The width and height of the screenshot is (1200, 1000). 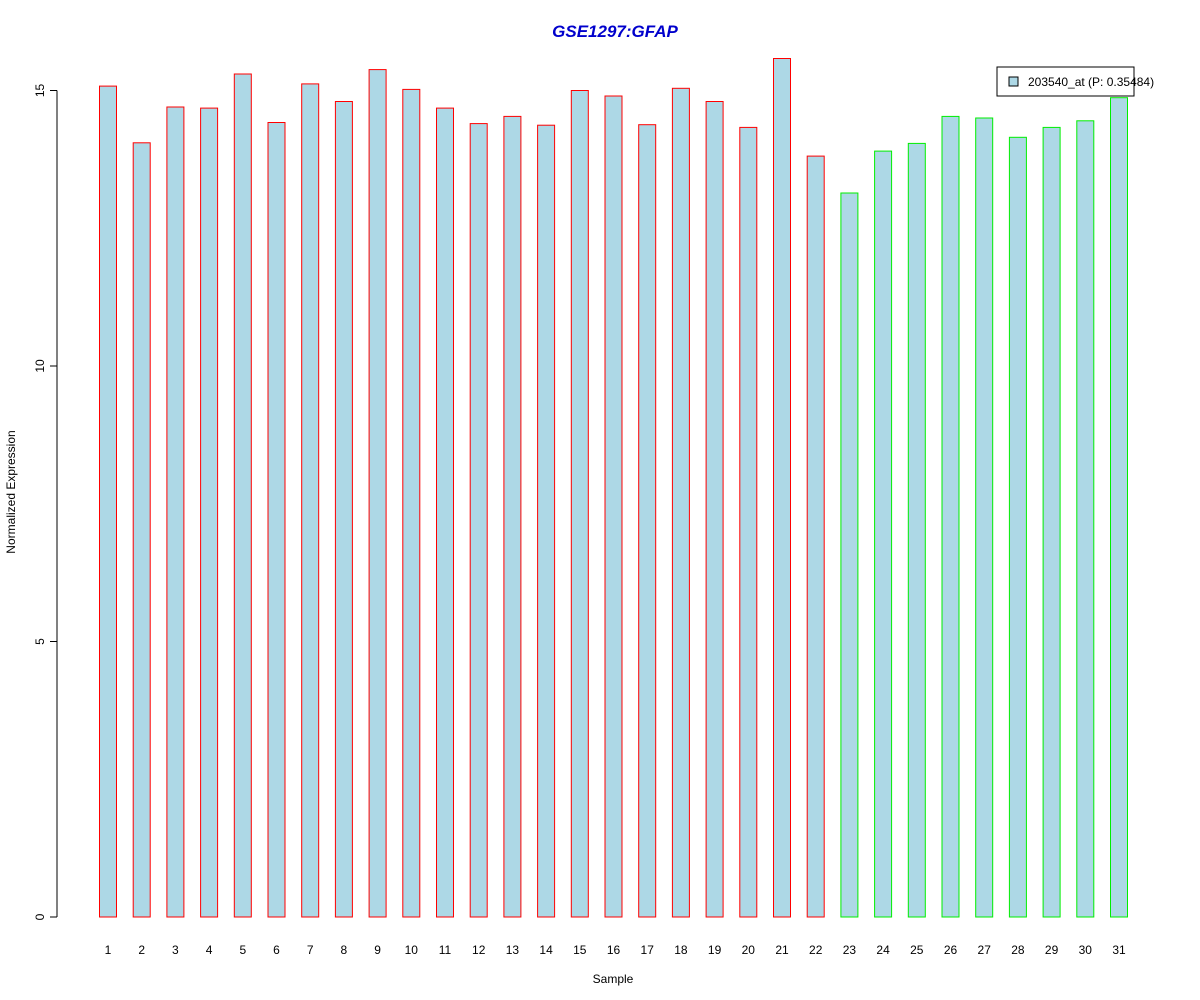 I want to click on x-tick-label: 8, so click(x=344, y=950).